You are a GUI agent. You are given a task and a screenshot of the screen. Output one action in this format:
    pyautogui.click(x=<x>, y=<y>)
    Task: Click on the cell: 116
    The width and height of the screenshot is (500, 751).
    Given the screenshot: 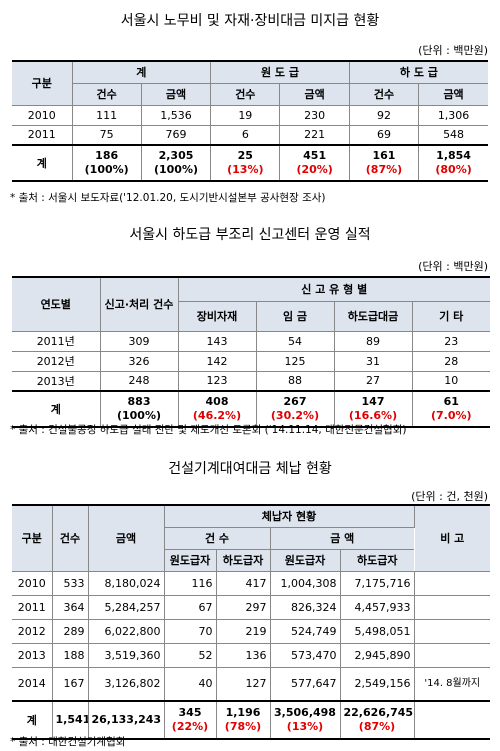 What is the action you would take?
    pyautogui.click(x=190, y=583)
    